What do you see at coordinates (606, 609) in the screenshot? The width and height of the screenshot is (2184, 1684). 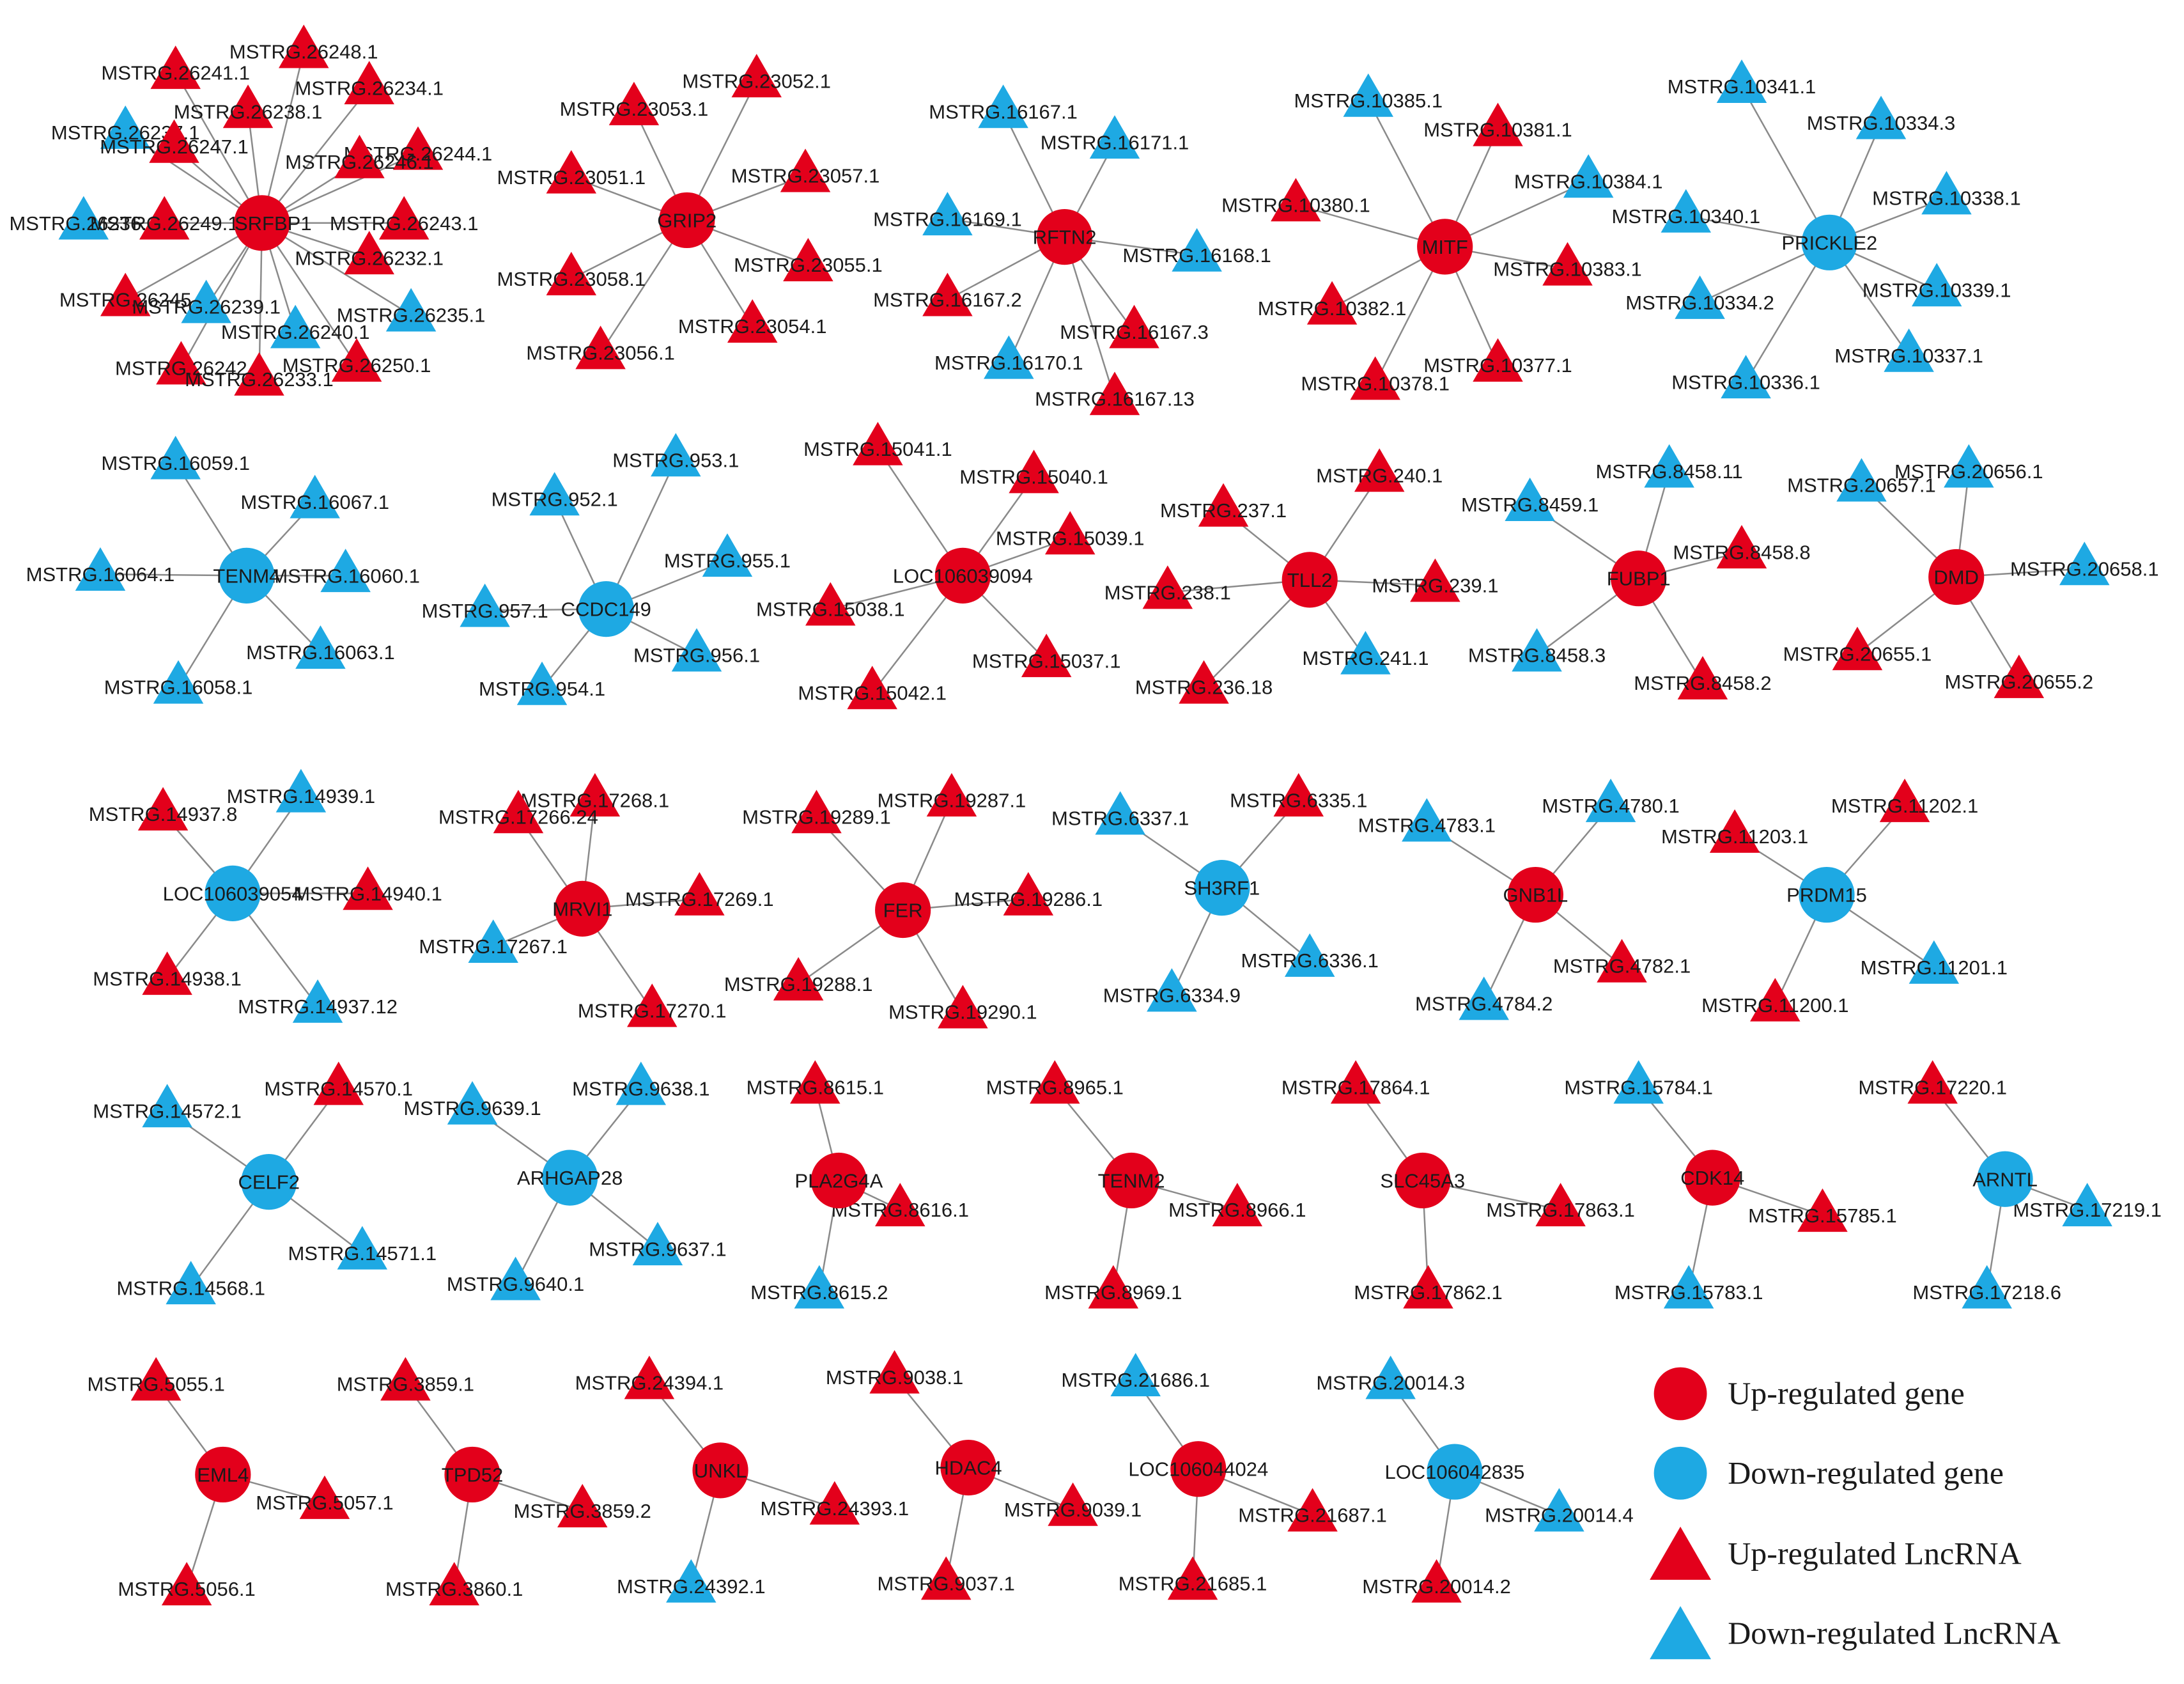 I see `gene-node-ccdc149: CCDC149` at bounding box center [606, 609].